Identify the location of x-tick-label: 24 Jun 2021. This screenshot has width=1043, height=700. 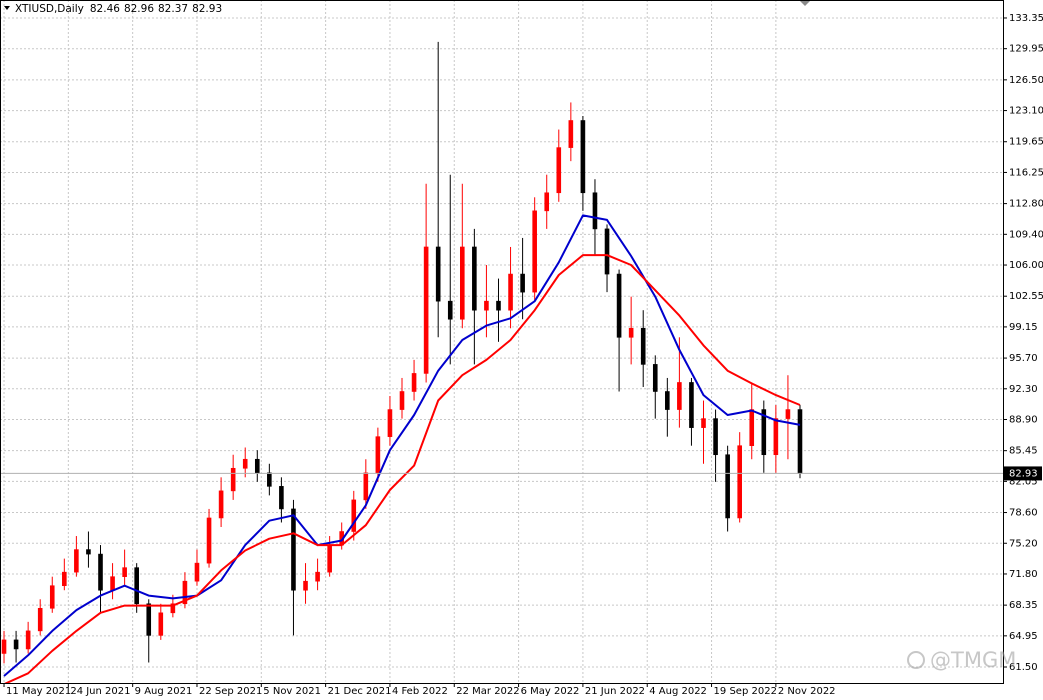
(100, 691).